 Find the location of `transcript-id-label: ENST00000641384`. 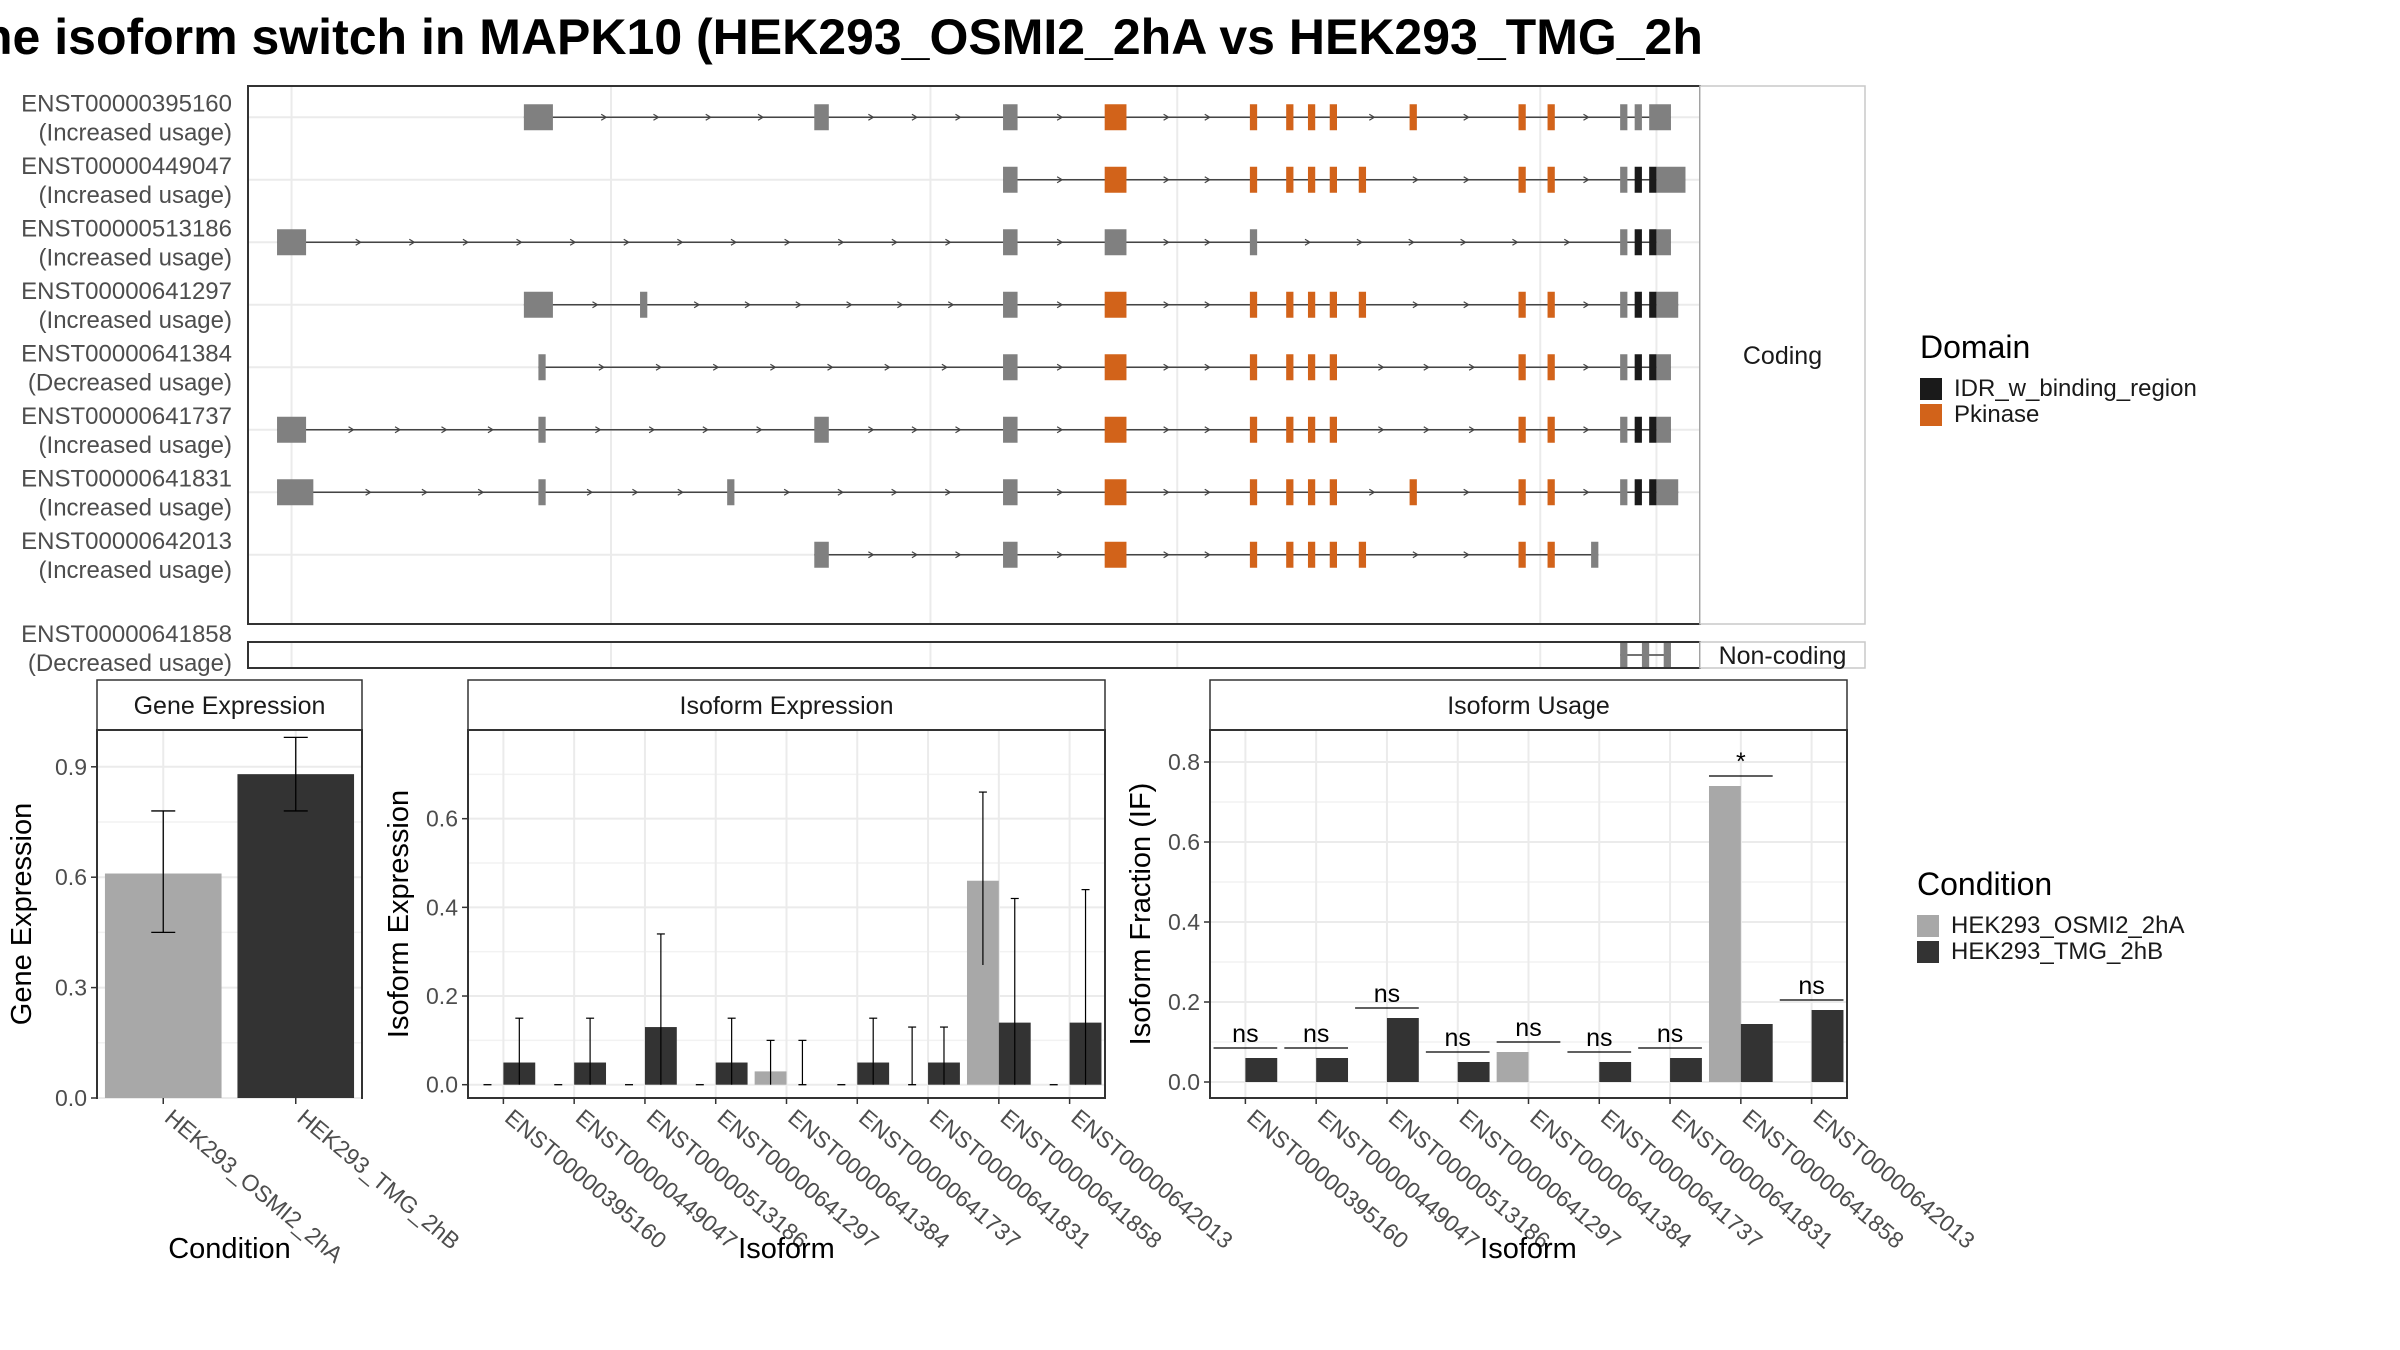

transcript-id-label: ENST00000641384 is located at coordinates (126, 353).